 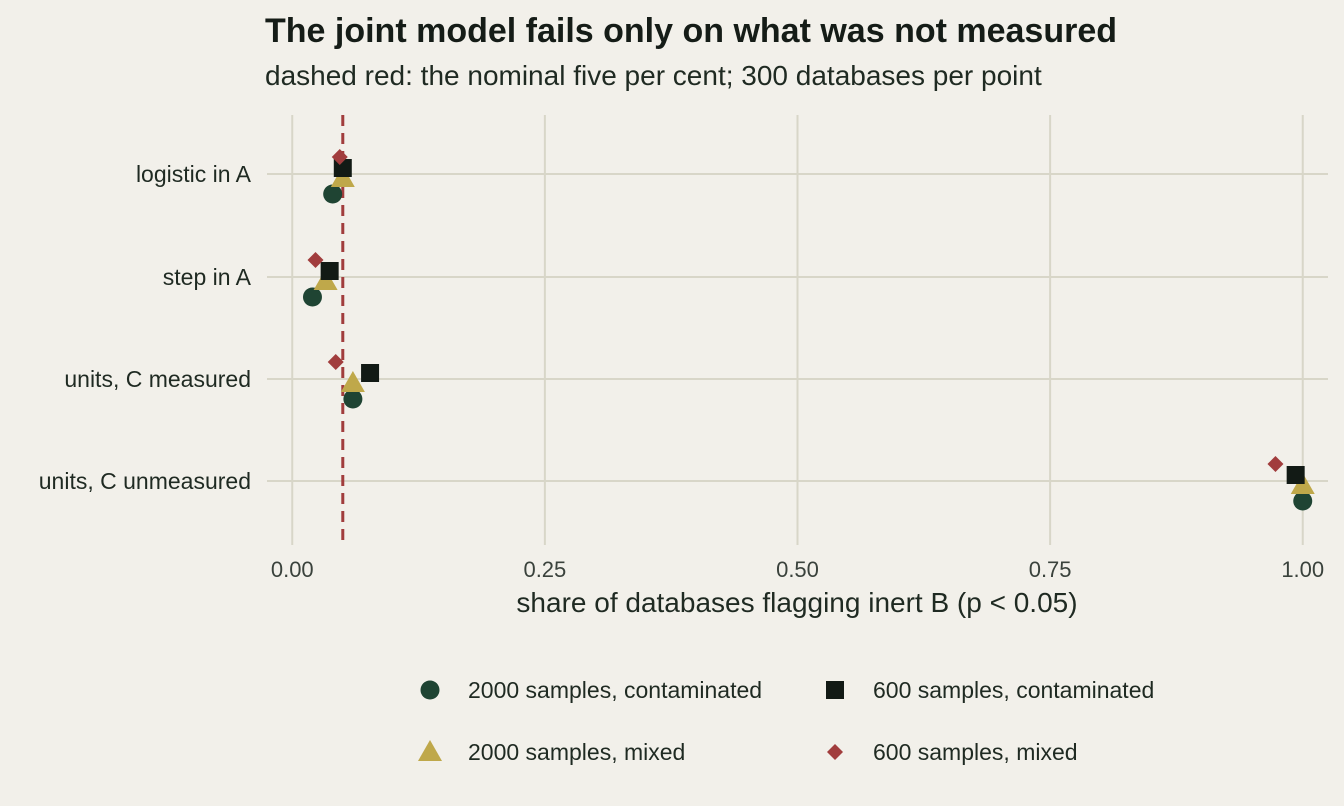 What do you see at coordinates (544, 569) in the screenshot?
I see `x-tick-label: 0.25` at bounding box center [544, 569].